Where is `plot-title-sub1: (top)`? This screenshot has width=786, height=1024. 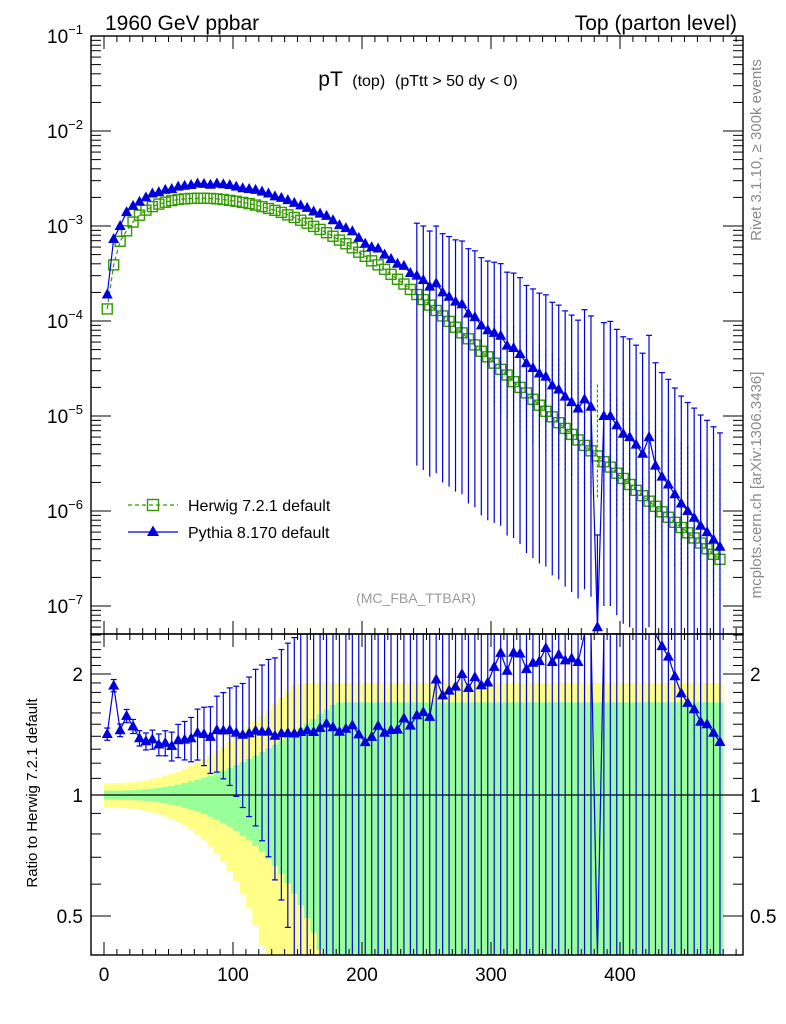
plot-title-sub1: (top) is located at coordinates (368, 81).